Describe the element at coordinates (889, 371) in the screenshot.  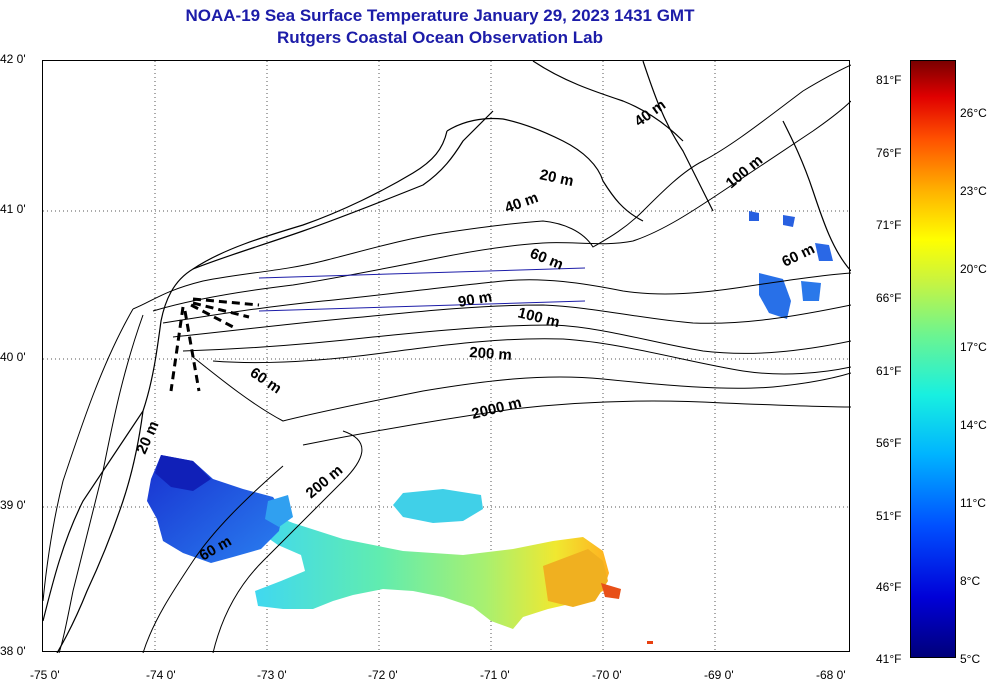
I see `colorbar-f-label: 61°F` at that location.